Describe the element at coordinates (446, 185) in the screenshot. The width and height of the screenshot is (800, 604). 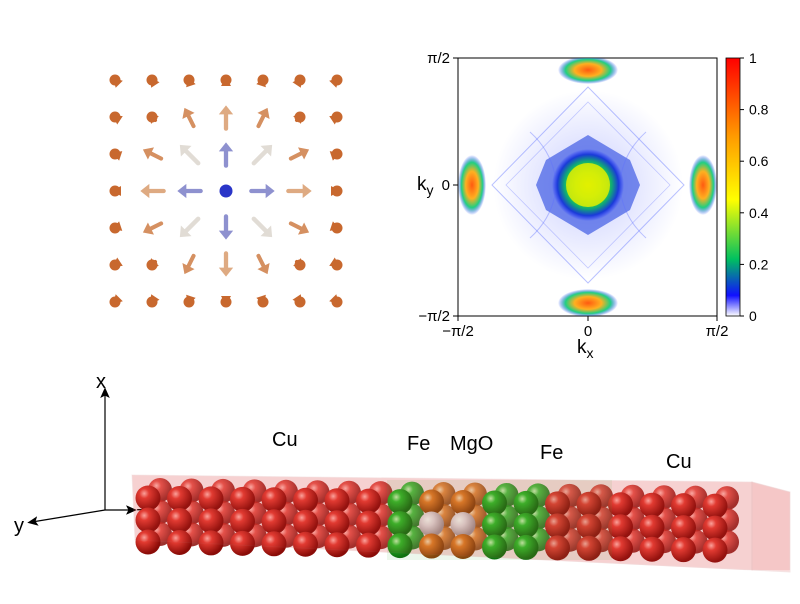
I see `y-tick-zero: 0` at that location.